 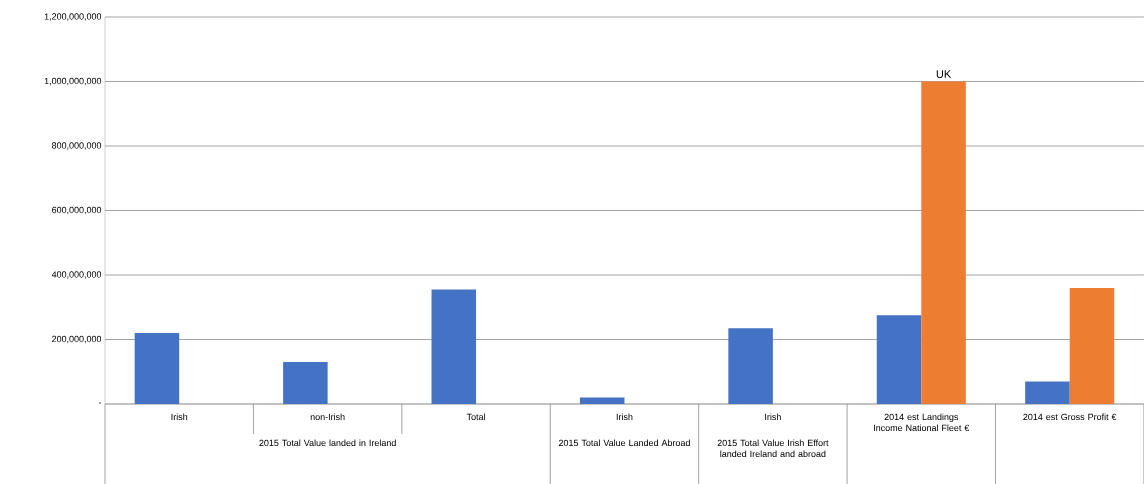 I want to click on y-tick-label: -, so click(x=100, y=403).